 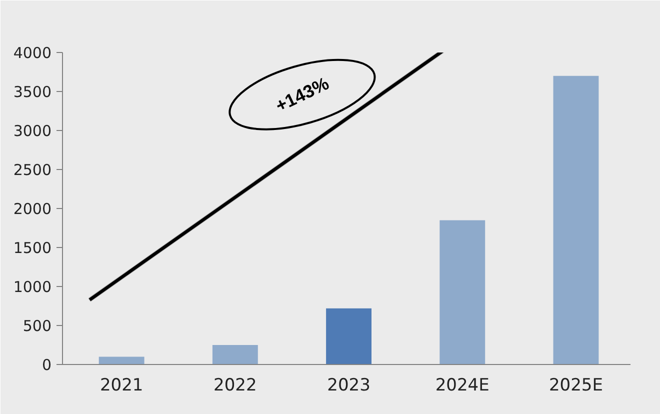 I want to click on y-tick-label: 4000, so click(x=32, y=53).